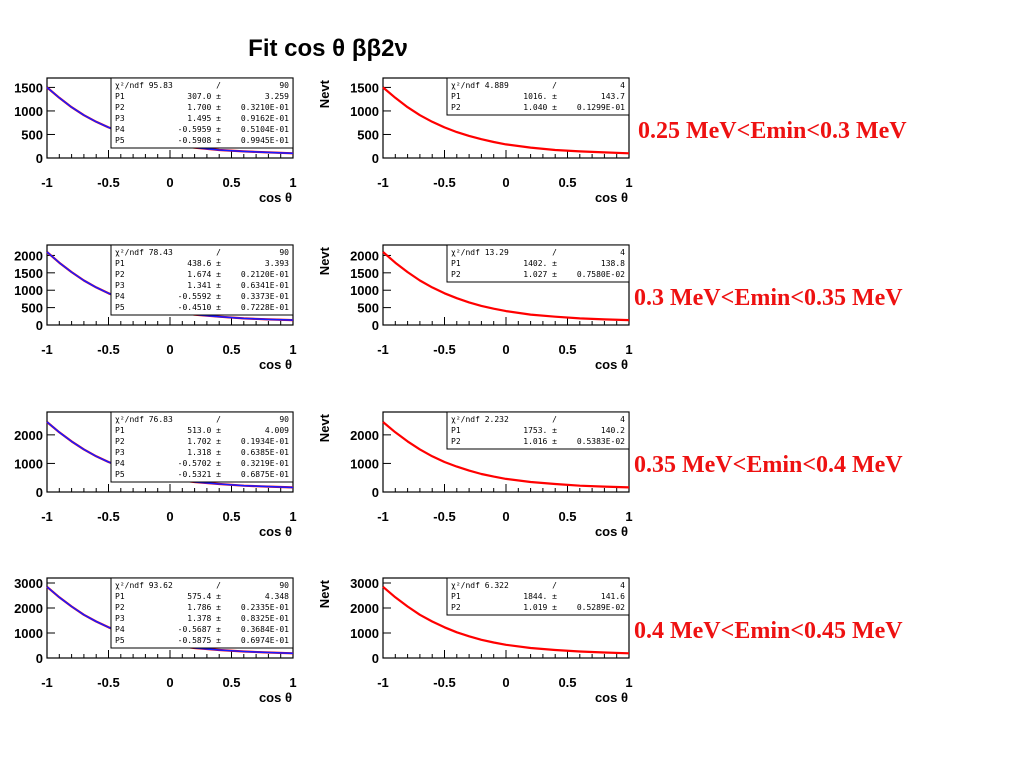 This screenshot has height=768, width=1024. I want to click on stats-value: -0.5592 ±, so click(200, 296).